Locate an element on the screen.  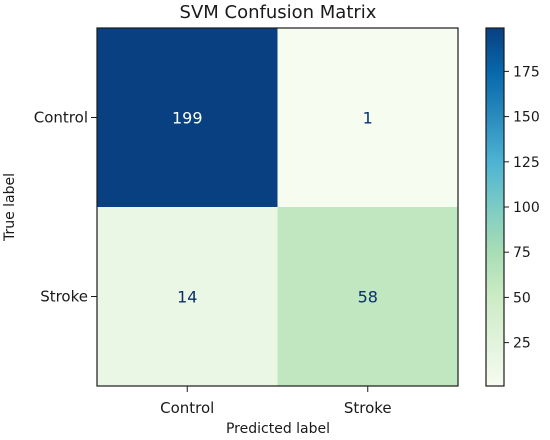
cell-value-label: 58 is located at coordinates (368, 297).